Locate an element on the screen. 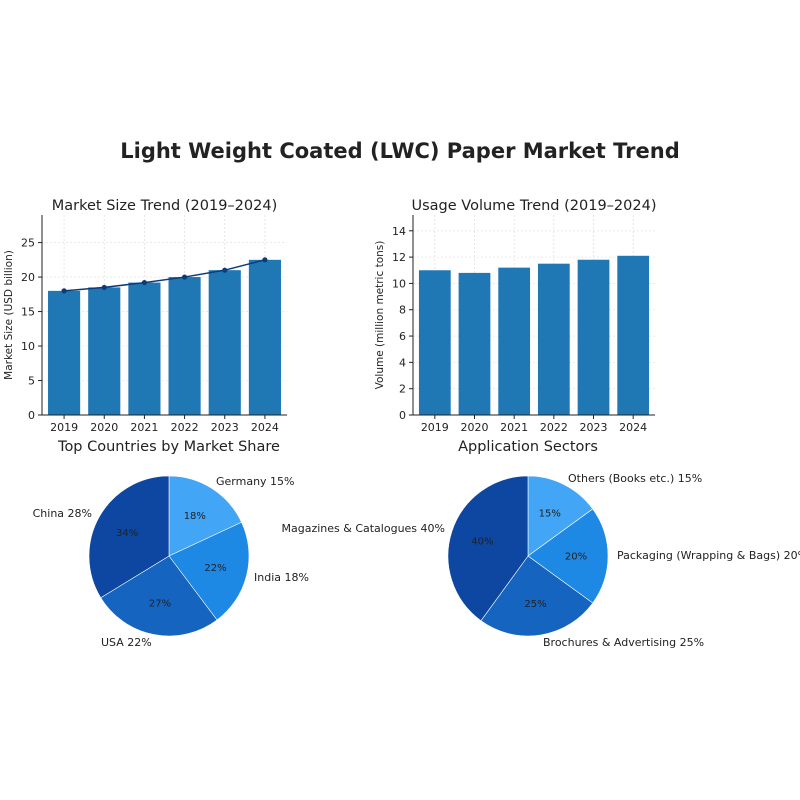 This screenshot has width=800, height=800. chart-title: Usage Volume Trend (2019–2024) is located at coordinates (534, 206).